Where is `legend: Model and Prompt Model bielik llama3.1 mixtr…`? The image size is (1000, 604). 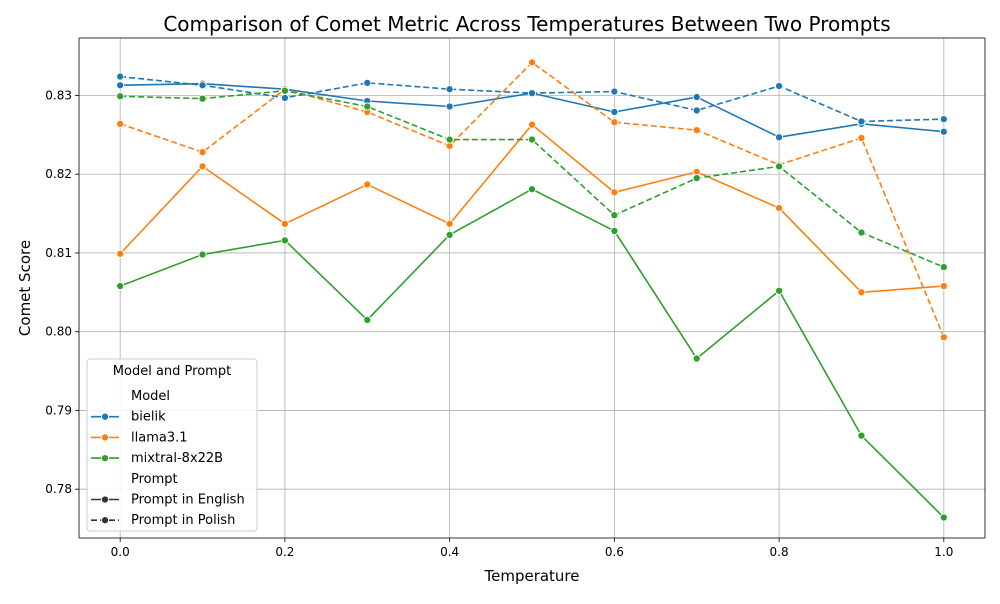 legend: Model and Prompt Model bielik llama3.1 mixtr… is located at coordinates (172, 445).